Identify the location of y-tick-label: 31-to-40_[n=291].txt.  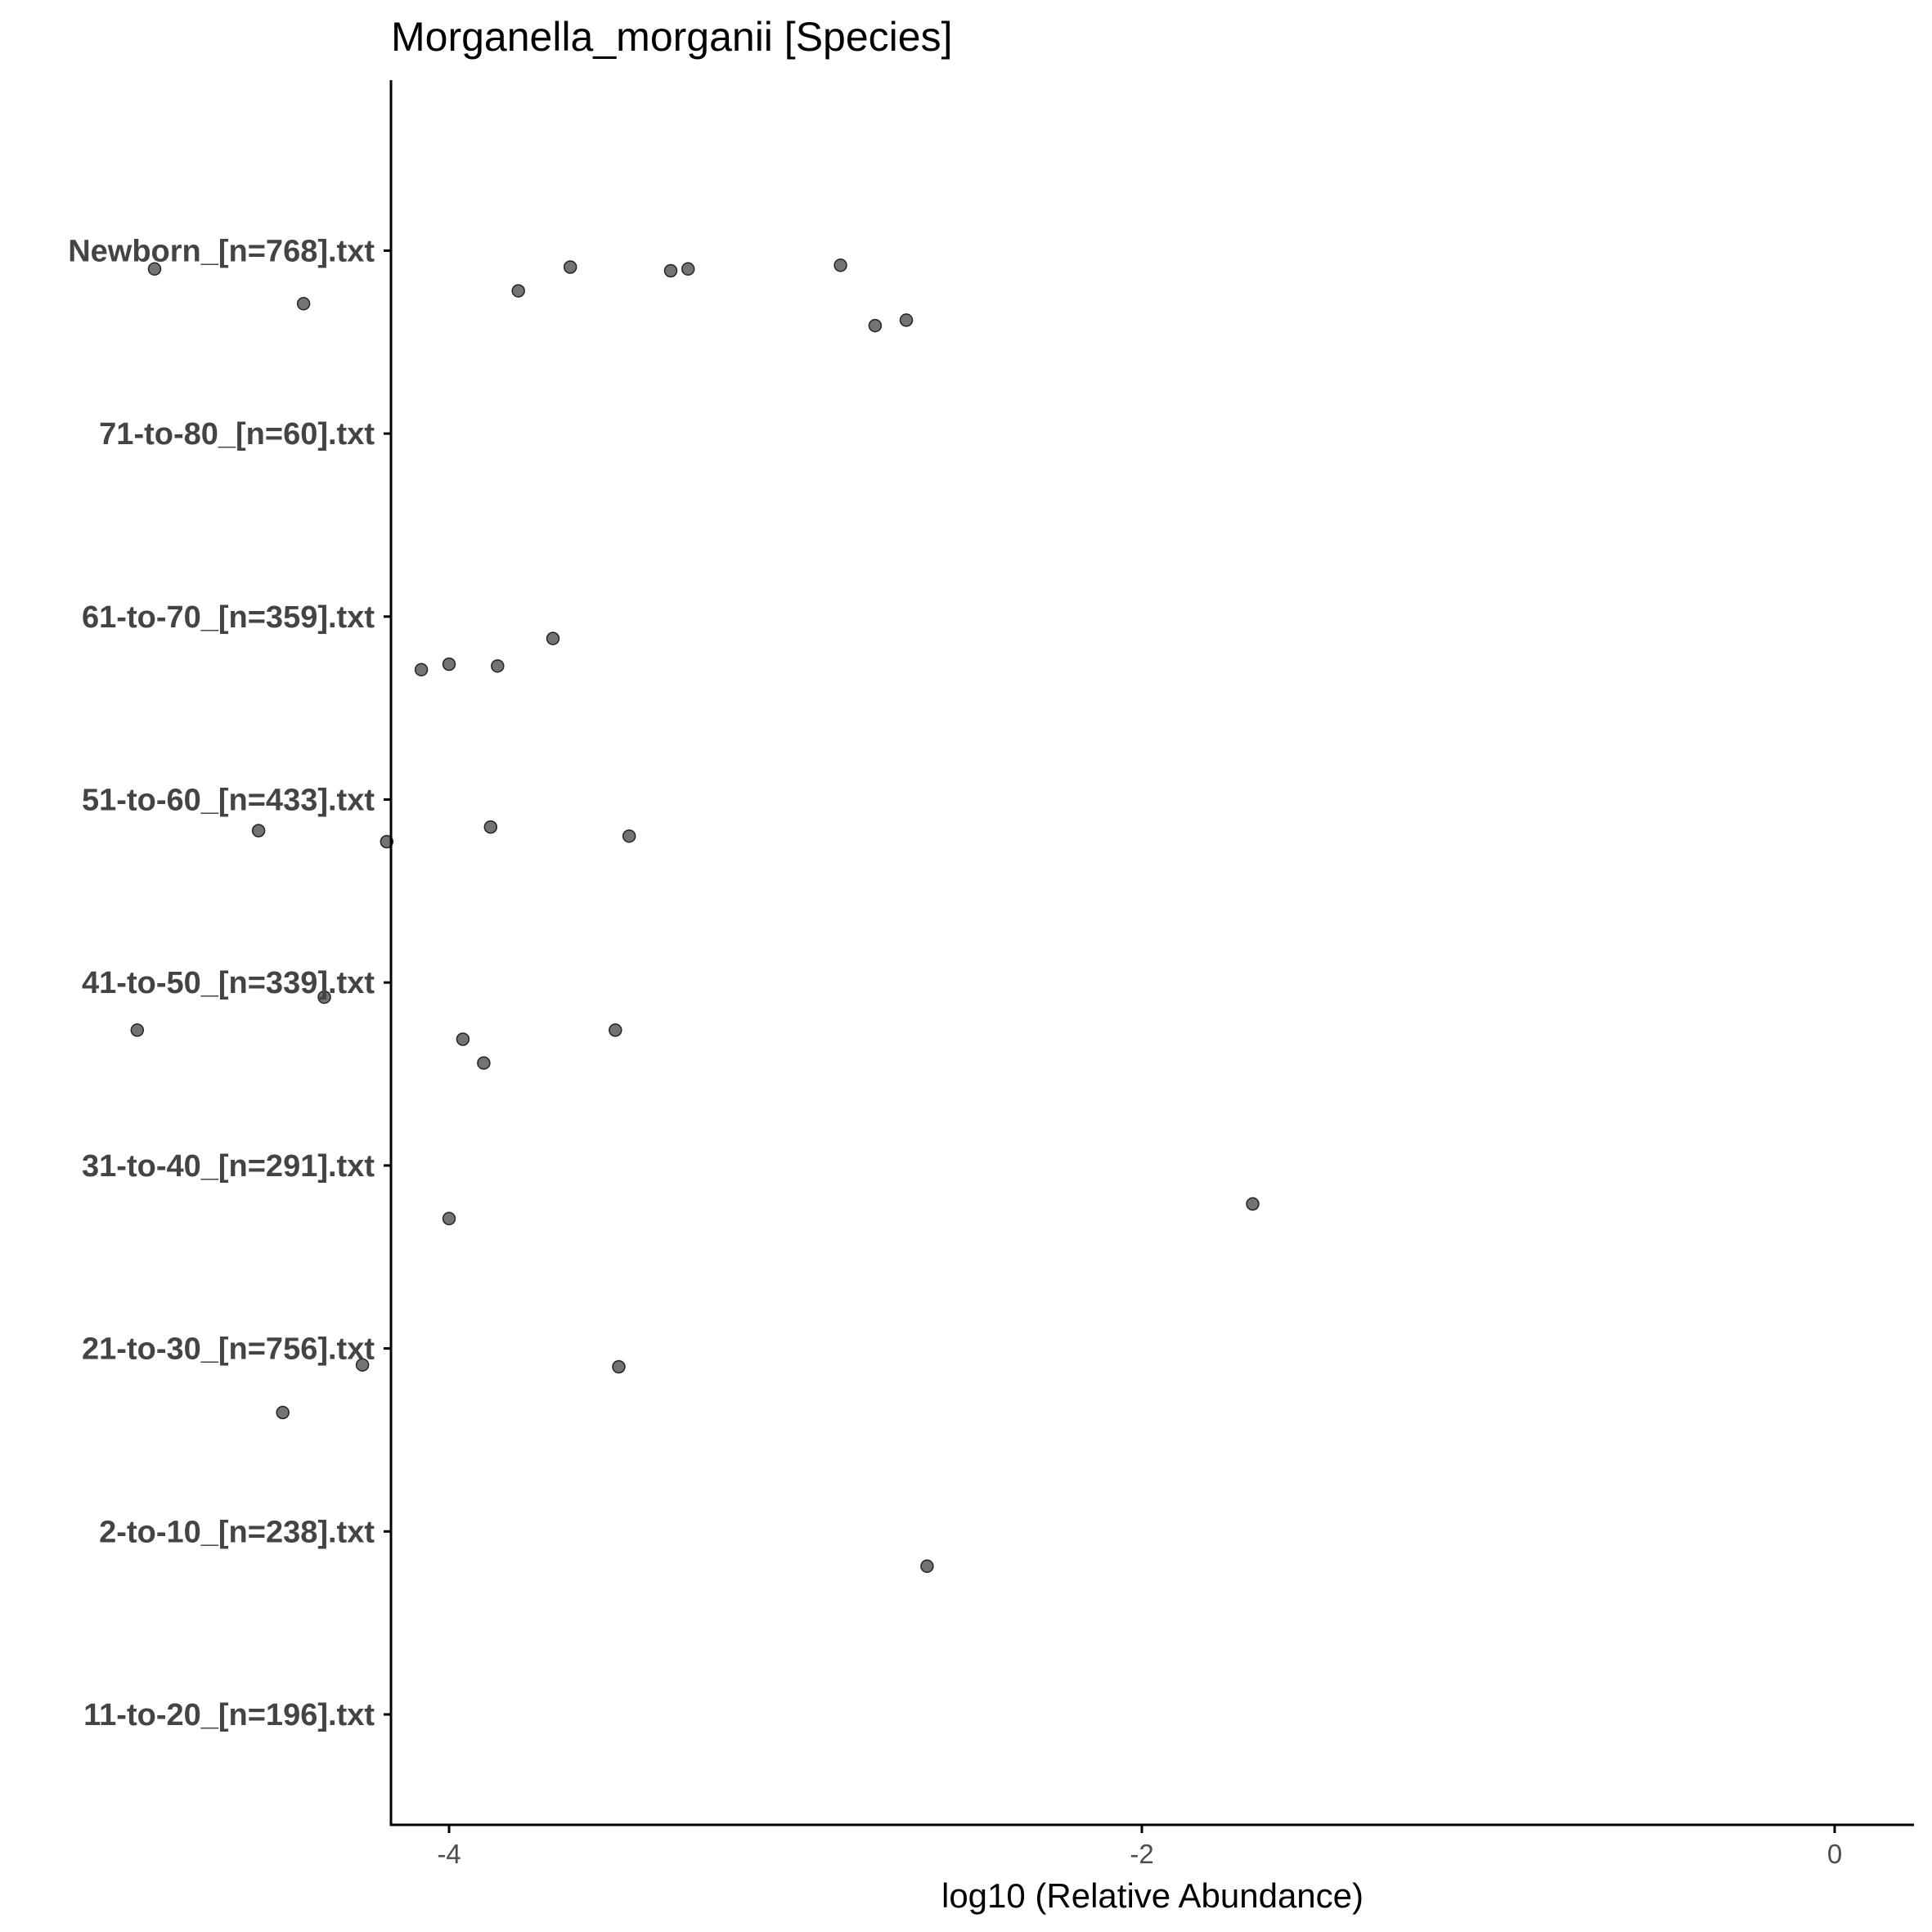
(228, 1167).